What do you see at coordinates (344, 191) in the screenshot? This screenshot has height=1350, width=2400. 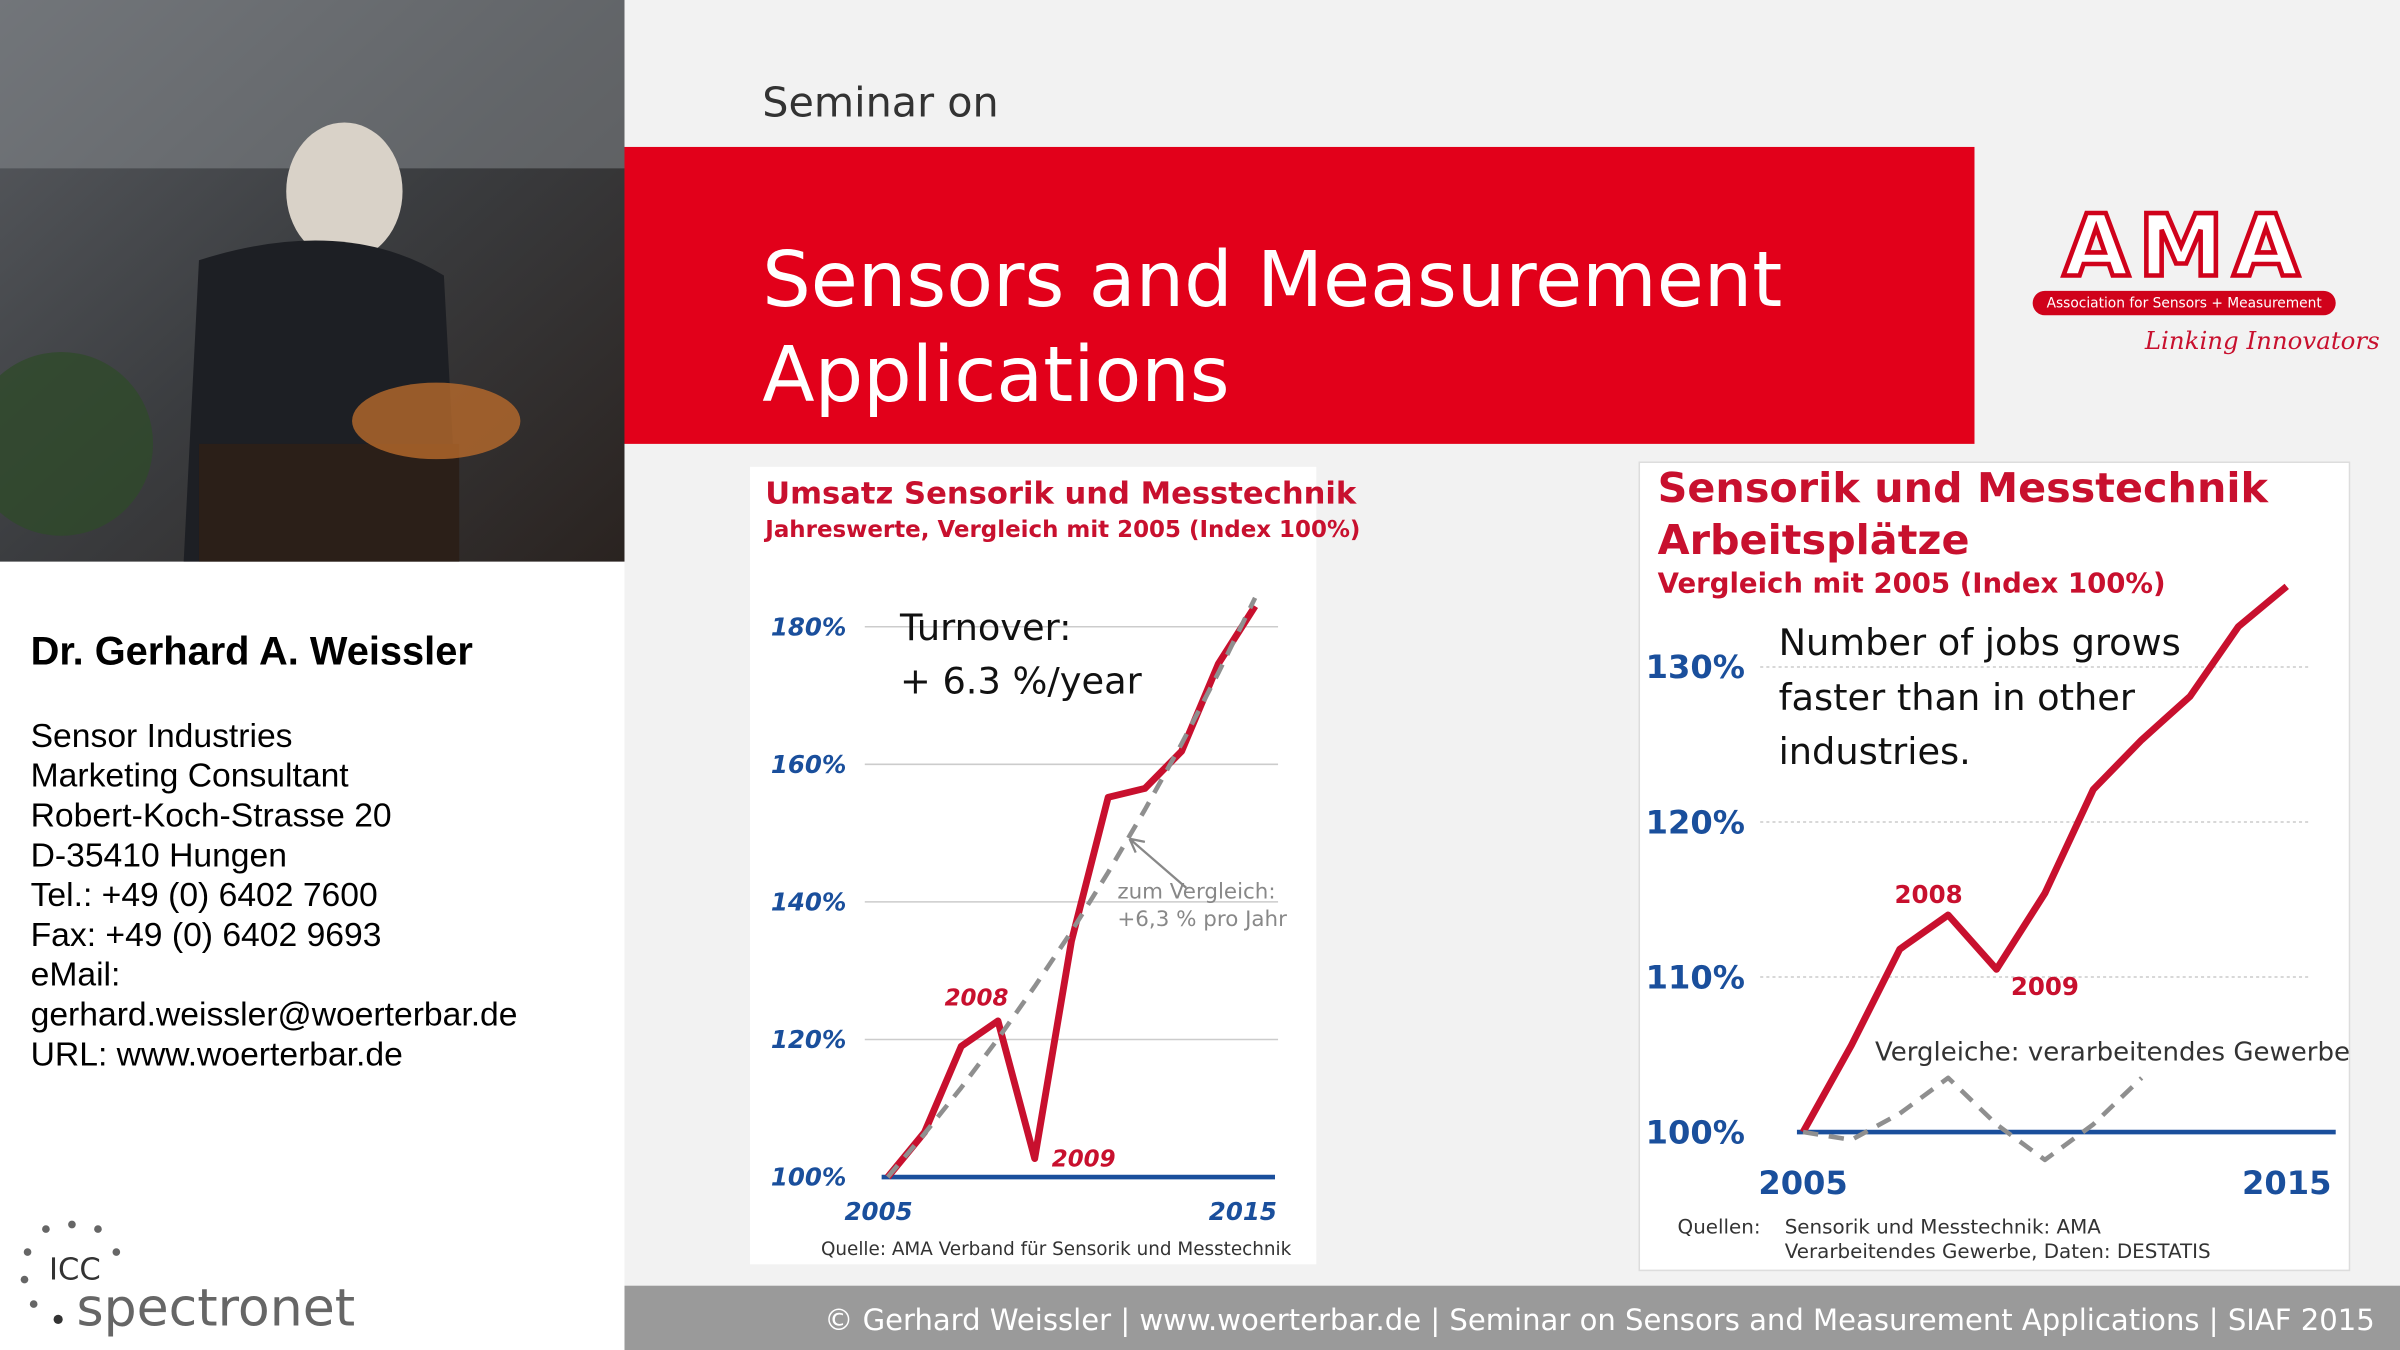 I see `speaker-head` at bounding box center [344, 191].